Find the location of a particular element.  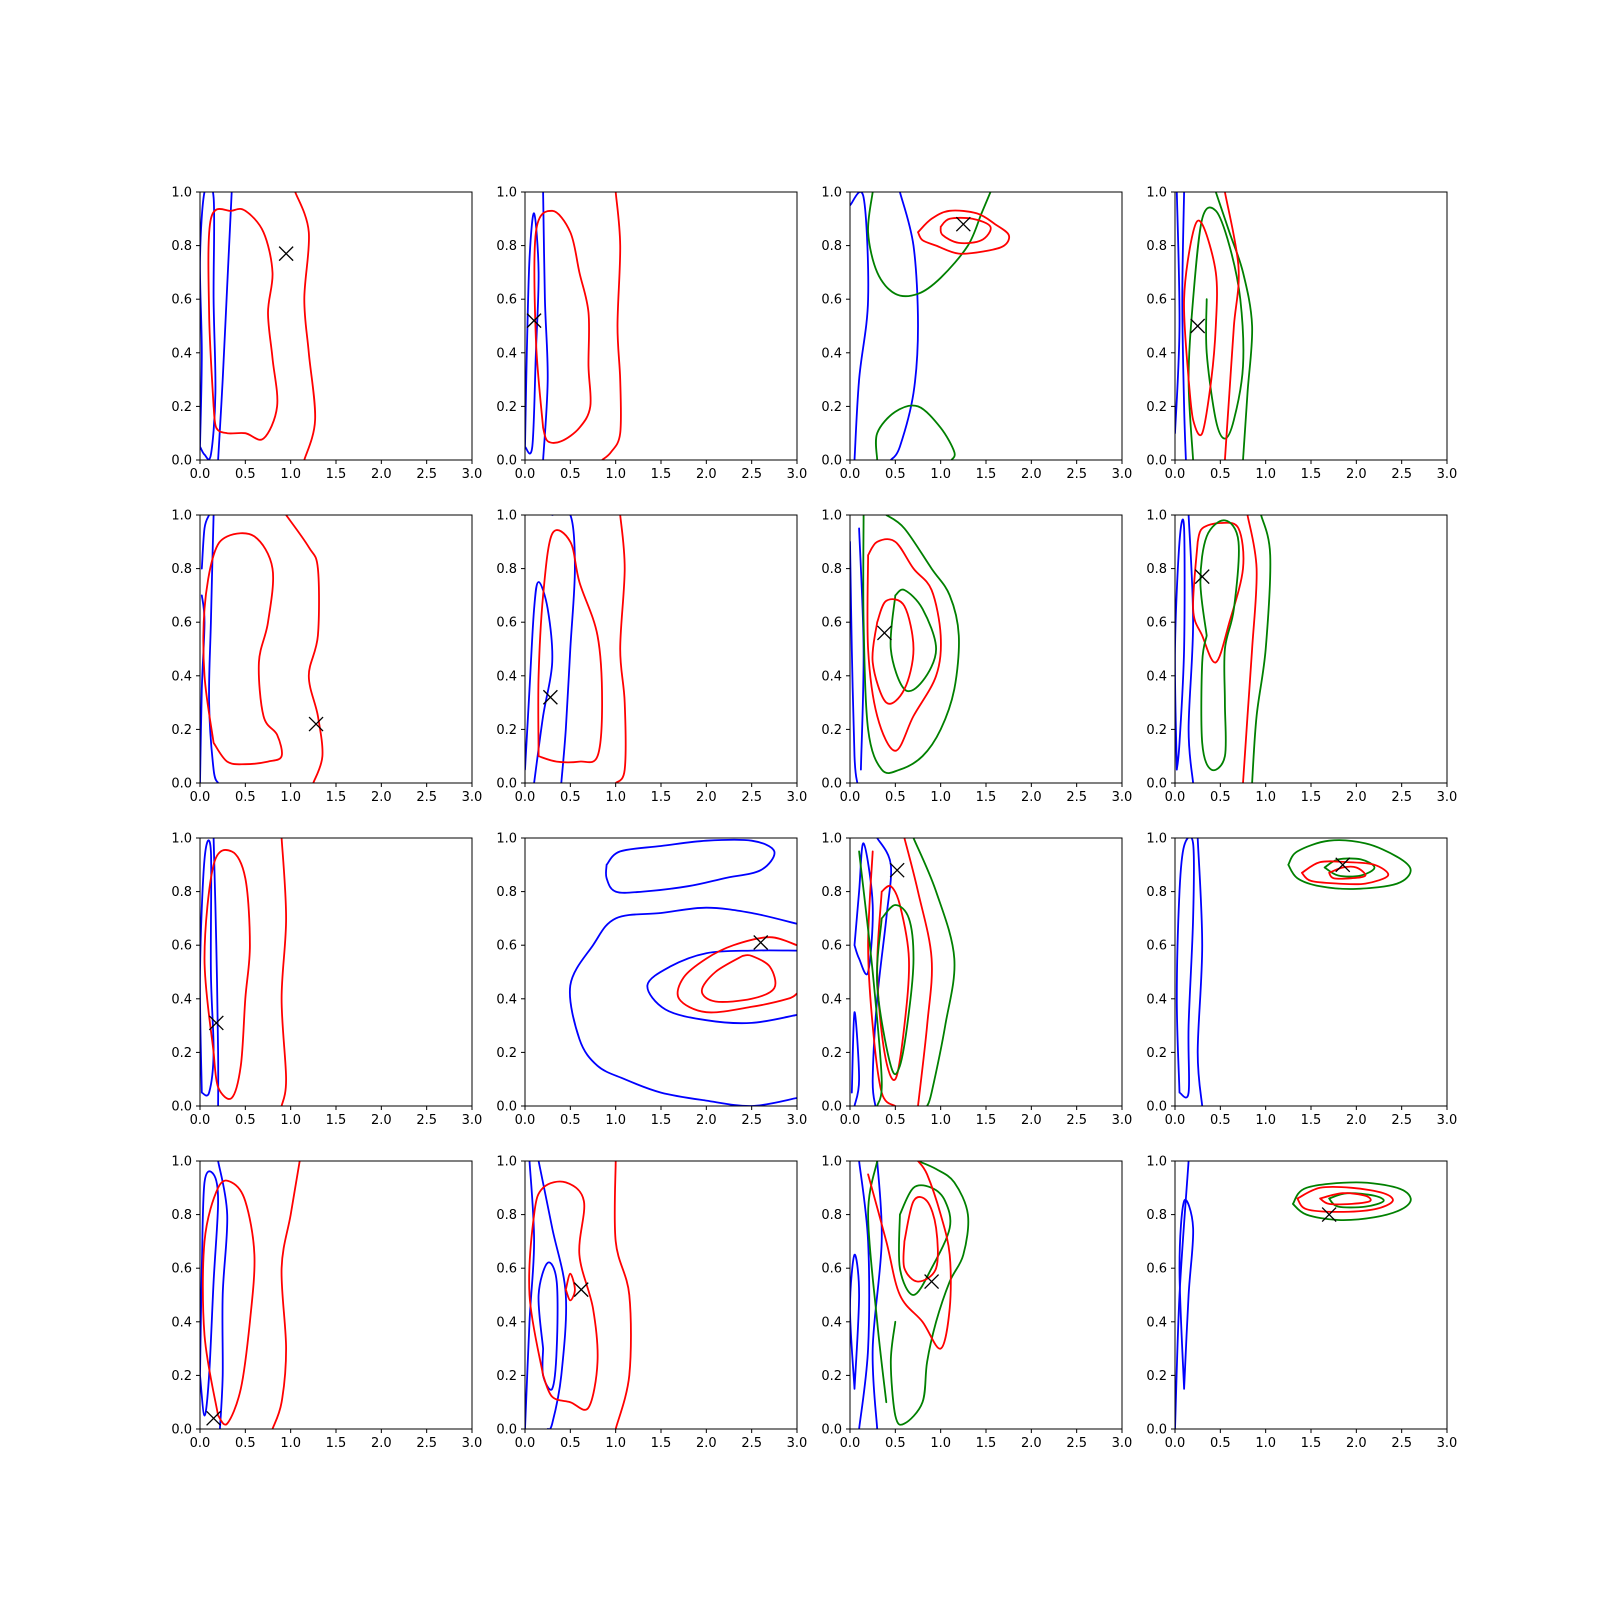

subplot-r4-c1: 0.0 0.5 1.0 1.5 2.0 2.5 3.0 0.0 0.2 0.4 0.6 0.8 1.0 is located at coordinates (326, 1303).